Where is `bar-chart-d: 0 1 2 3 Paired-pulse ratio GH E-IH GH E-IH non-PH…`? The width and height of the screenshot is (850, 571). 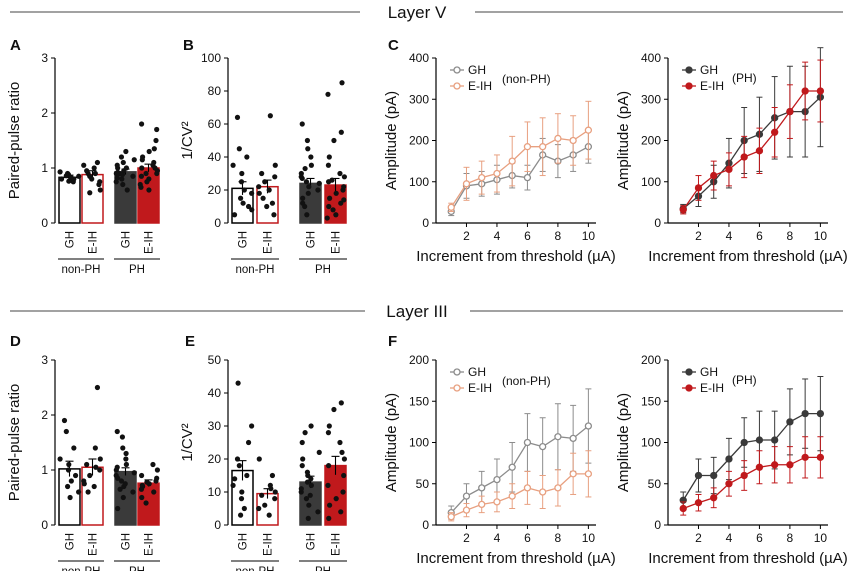 bar-chart-d: 0 1 2 3 Paired-pulse ratio GH E-IH GH E-IH non-PH… is located at coordinates (83, 462).